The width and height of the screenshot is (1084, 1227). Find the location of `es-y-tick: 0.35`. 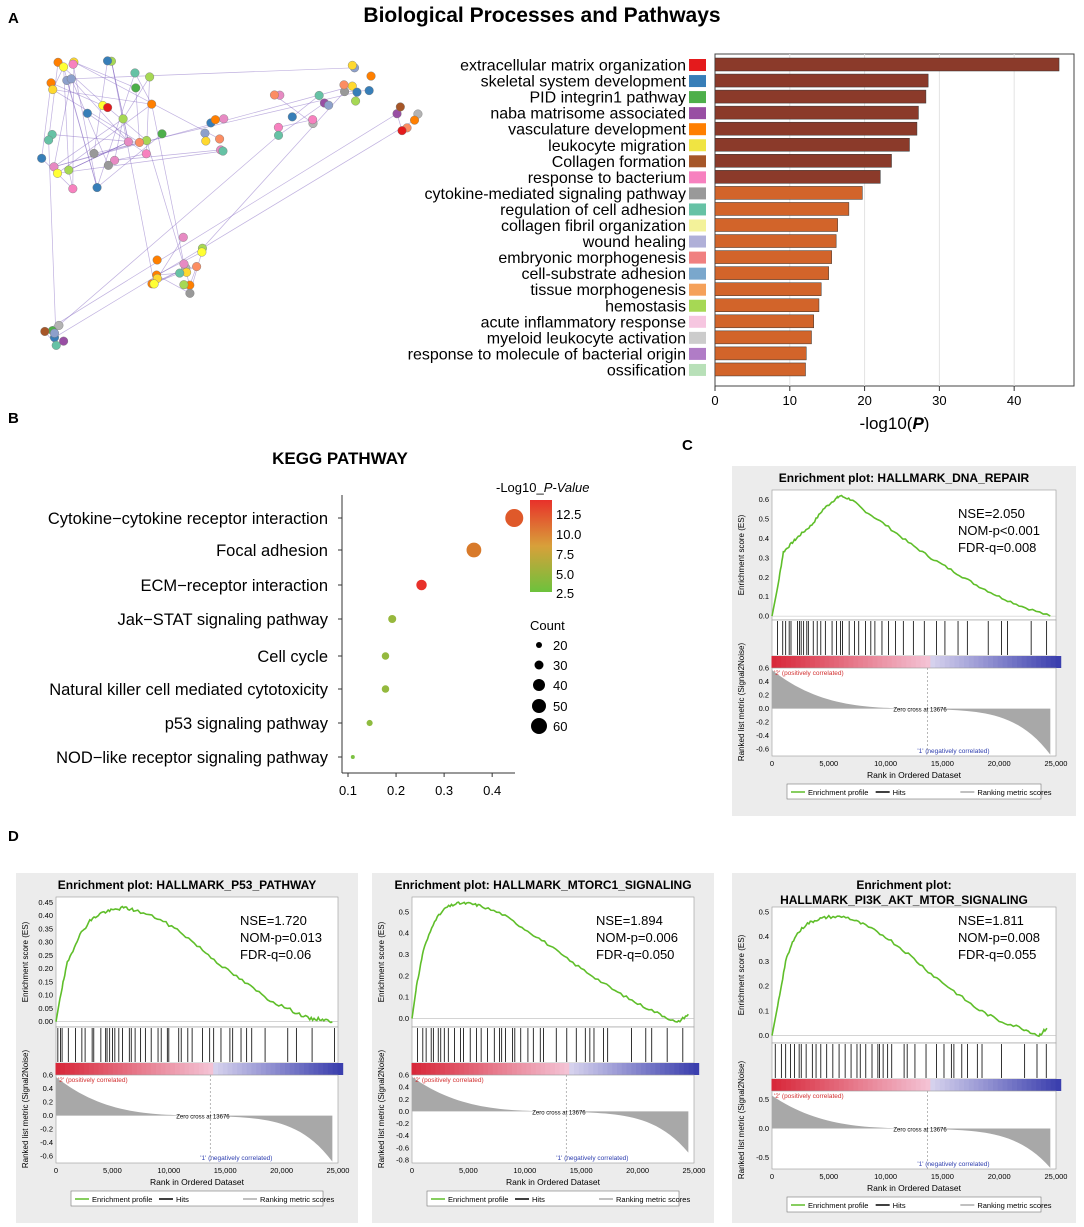

es-y-tick: 0.35 is located at coordinates (45, 928).